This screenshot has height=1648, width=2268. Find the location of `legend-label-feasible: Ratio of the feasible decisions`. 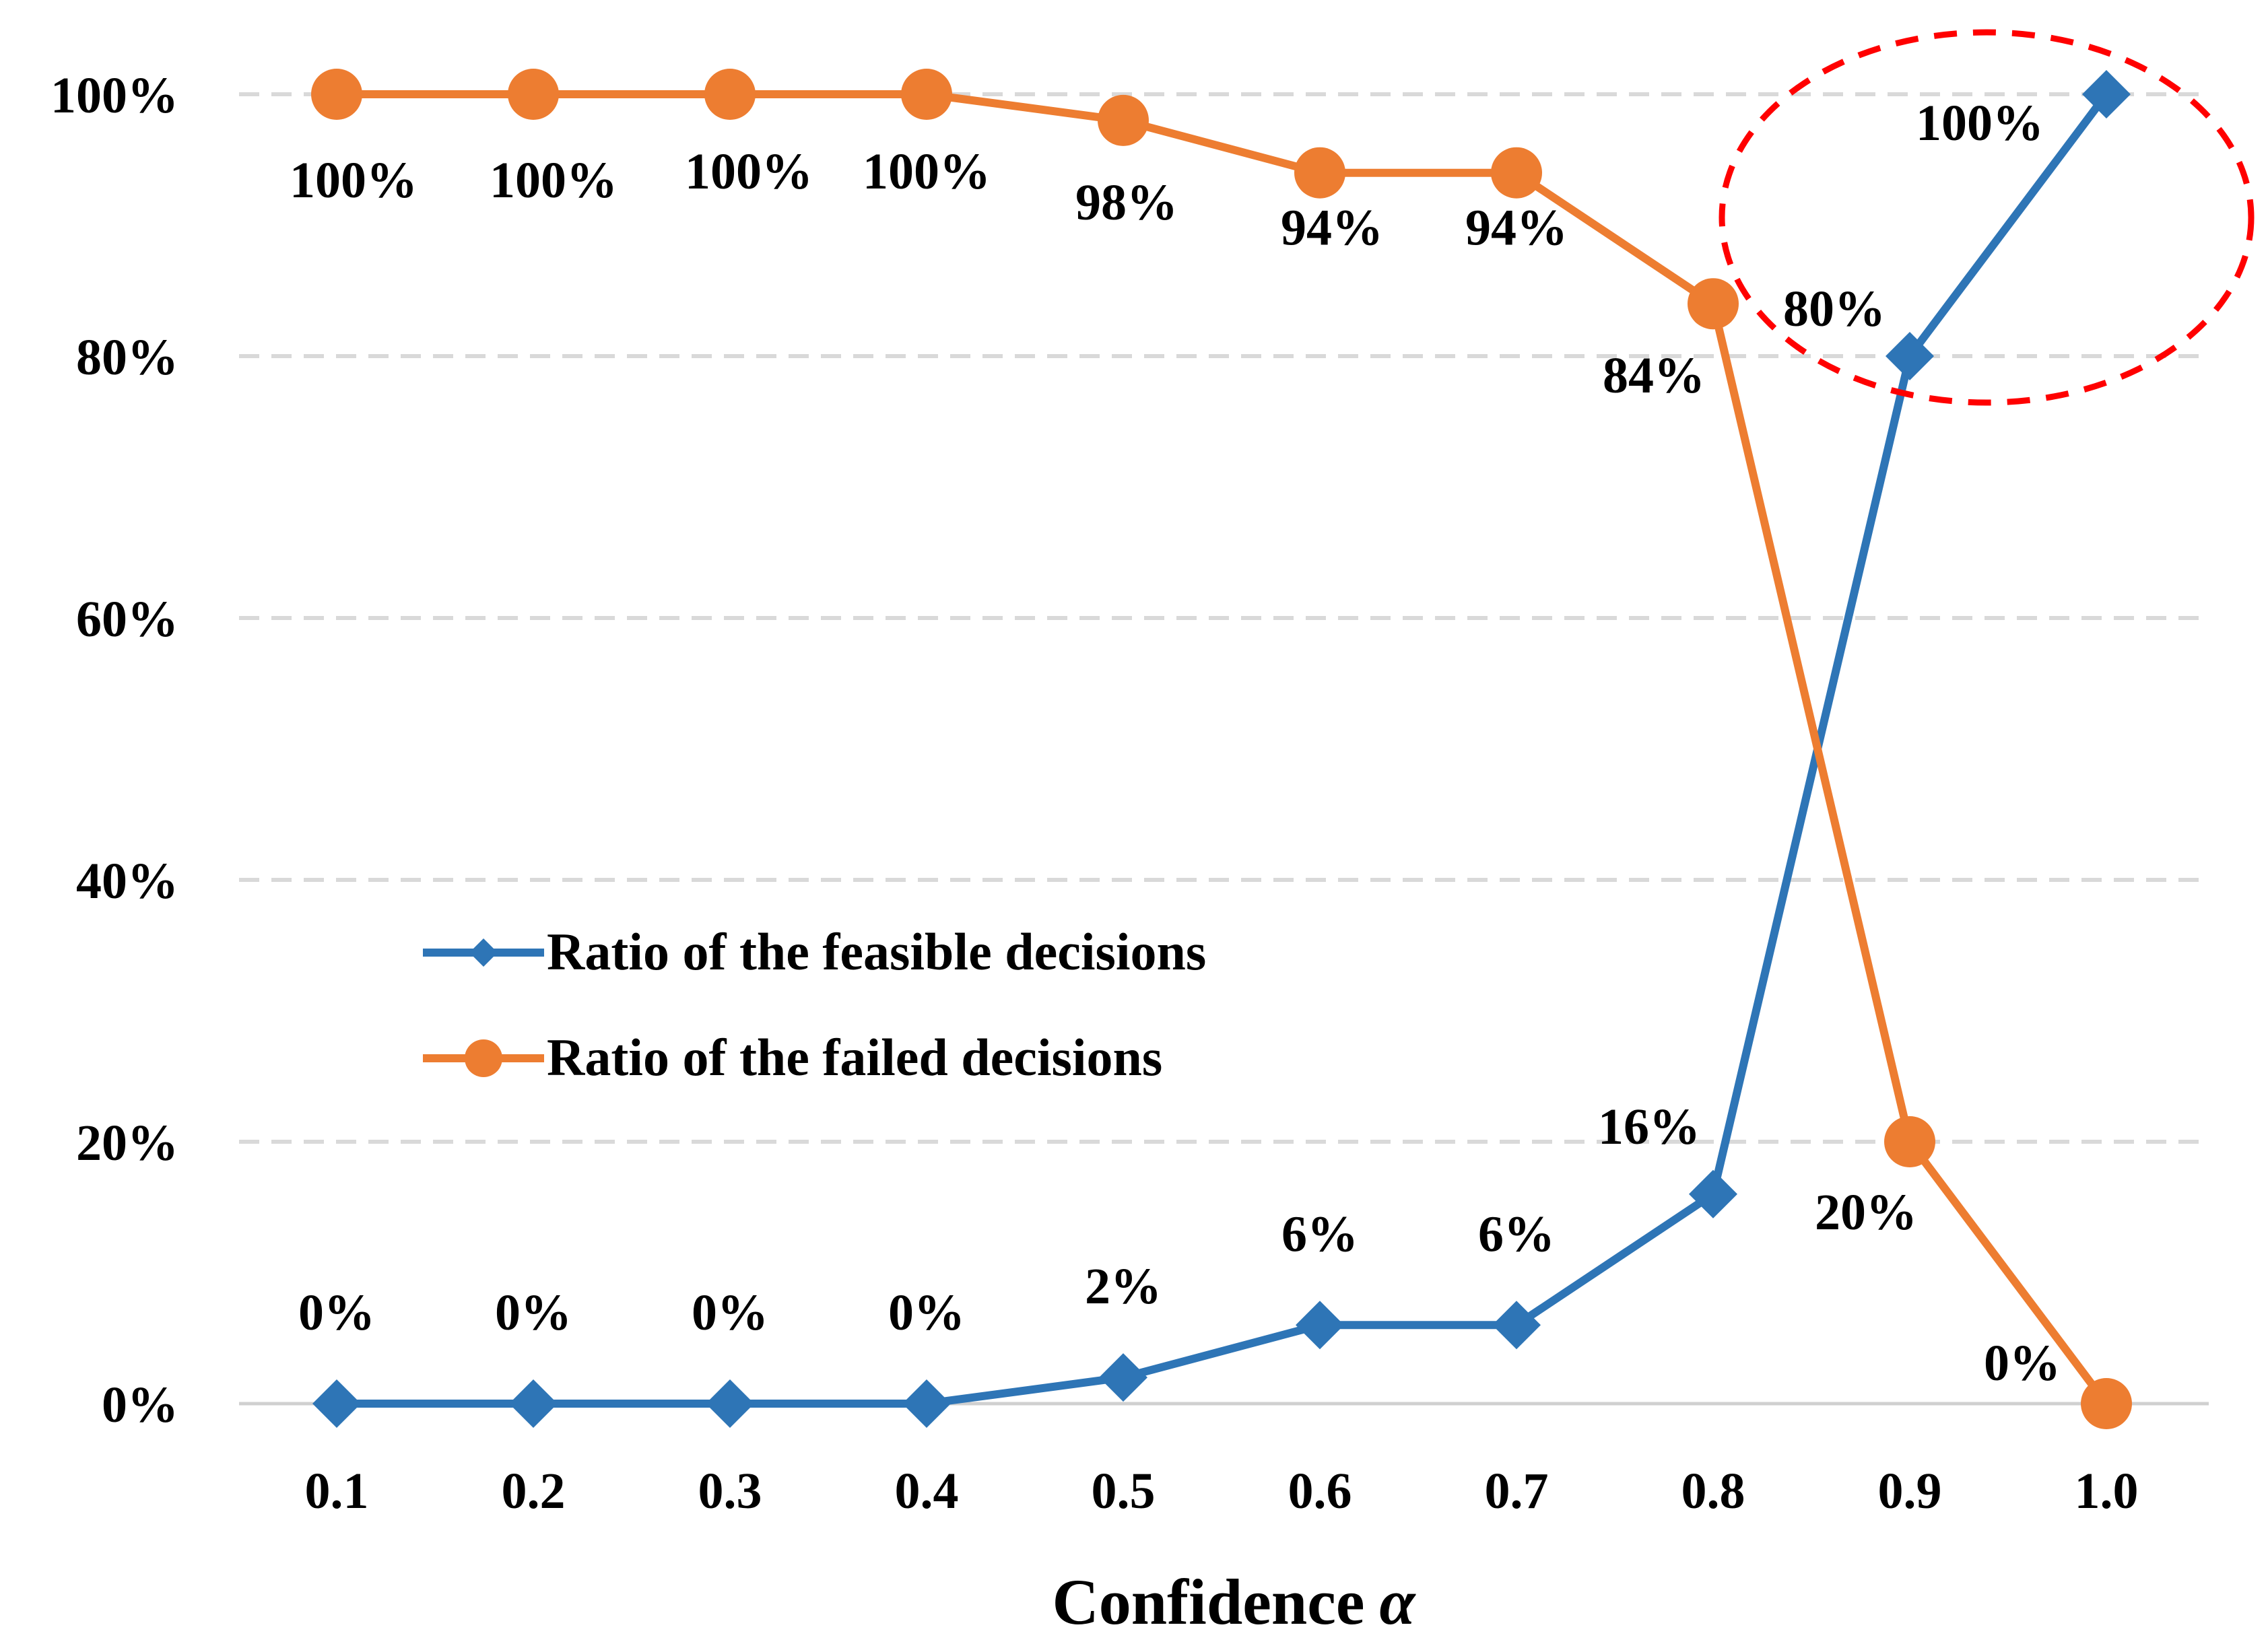

legend-label-feasible: Ratio of the feasible decisions is located at coordinates (877, 951).